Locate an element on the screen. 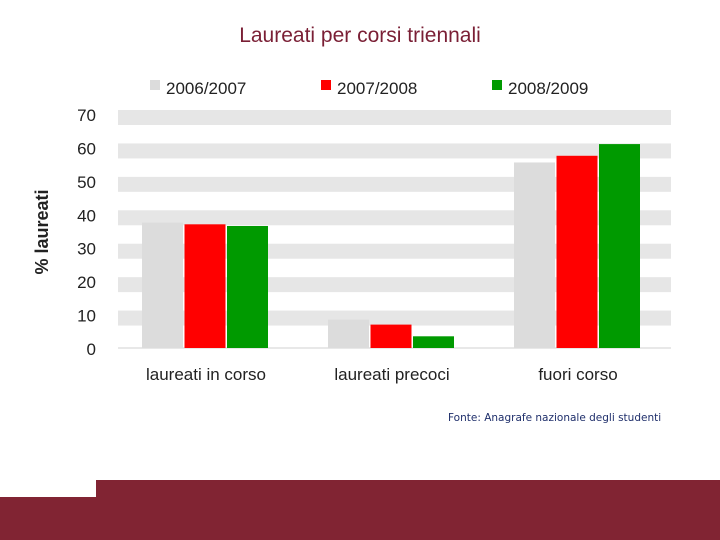 Image resolution: width=720 pixels, height=540 pixels. footer-band is located at coordinates (408, 510).